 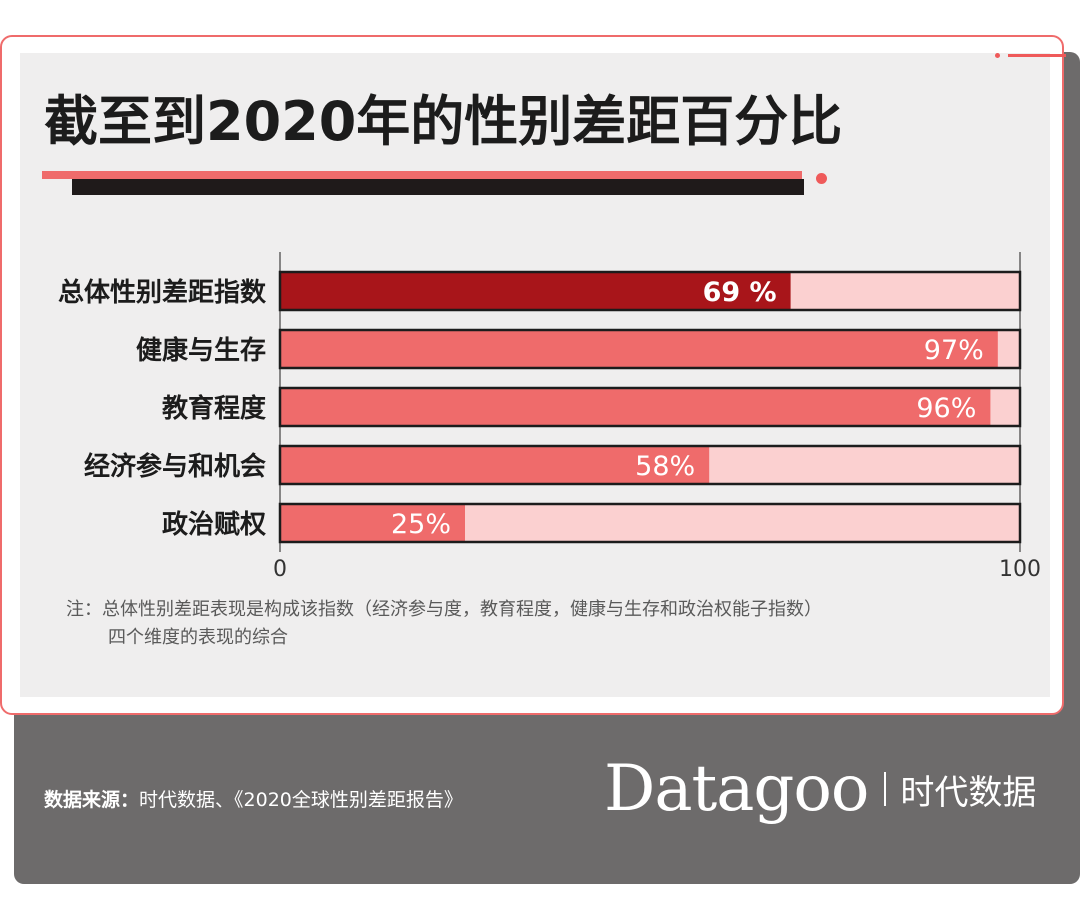 I want to click on brand-separator, so click(x=885, y=789).